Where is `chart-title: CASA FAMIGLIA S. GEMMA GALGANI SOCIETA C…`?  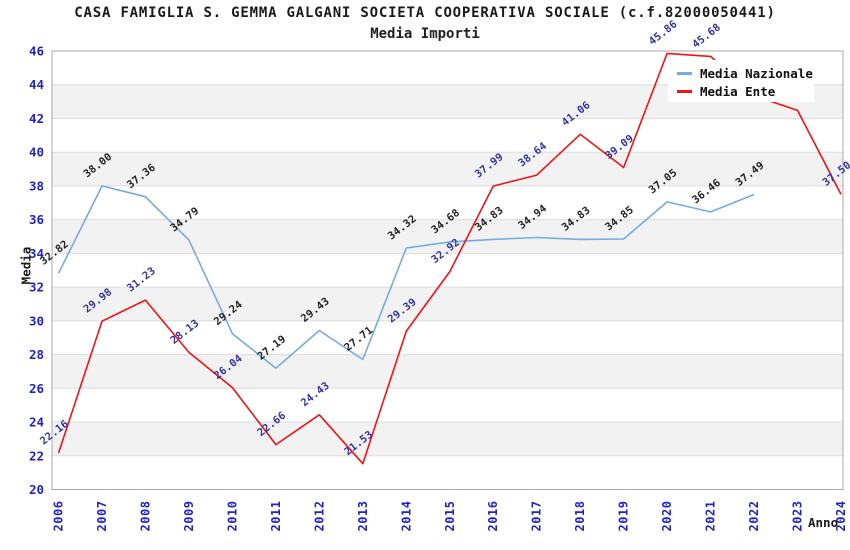
chart-title: CASA FAMIGLIA S. GEMMA GALGANI SOCIETA C… is located at coordinates (425, 13).